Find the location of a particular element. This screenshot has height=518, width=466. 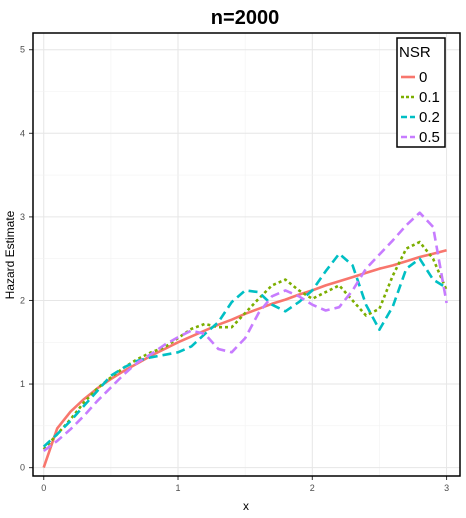

y-tick-label: 2 is located at coordinates (22, 300).